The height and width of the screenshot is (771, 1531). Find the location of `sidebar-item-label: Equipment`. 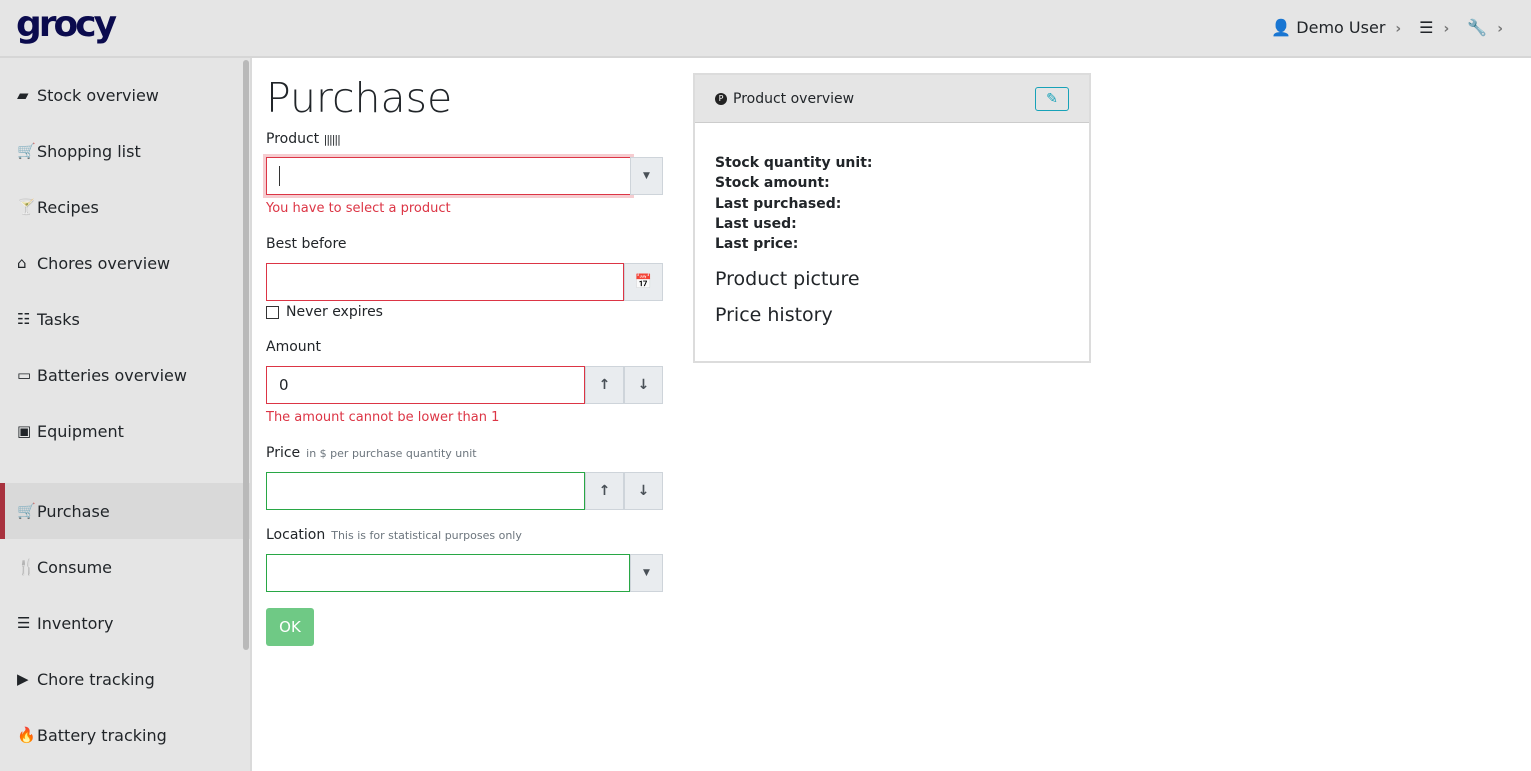

sidebar-item-label: Equipment is located at coordinates (80, 431).